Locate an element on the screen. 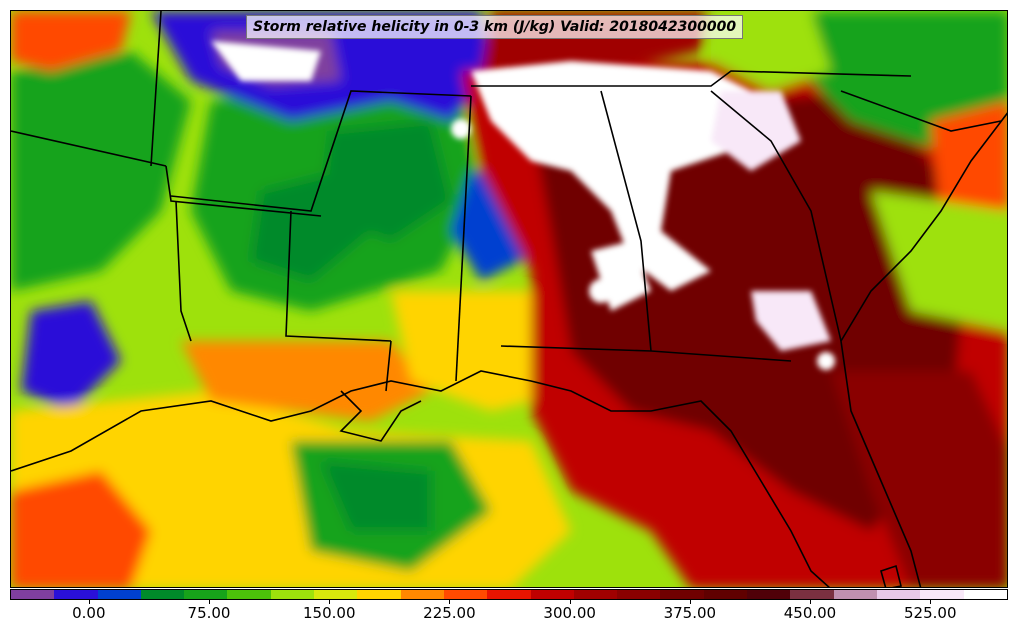 The height and width of the screenshot is (633, 1018). field-white-ga is located at coordinates (791, 321).